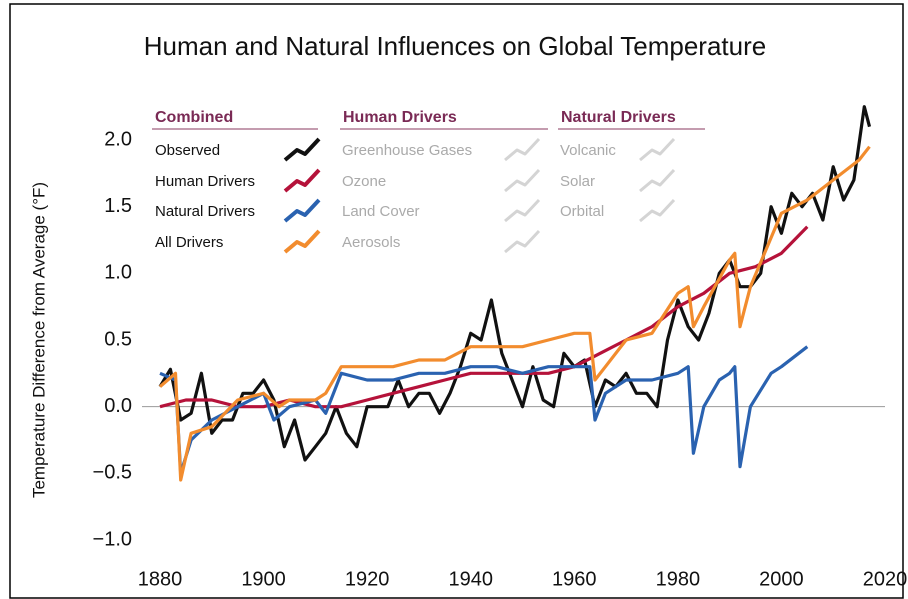 The width and height of the screenshot is (908, 599). I want to click on x-tick-label: 2020, so click(885, 579).